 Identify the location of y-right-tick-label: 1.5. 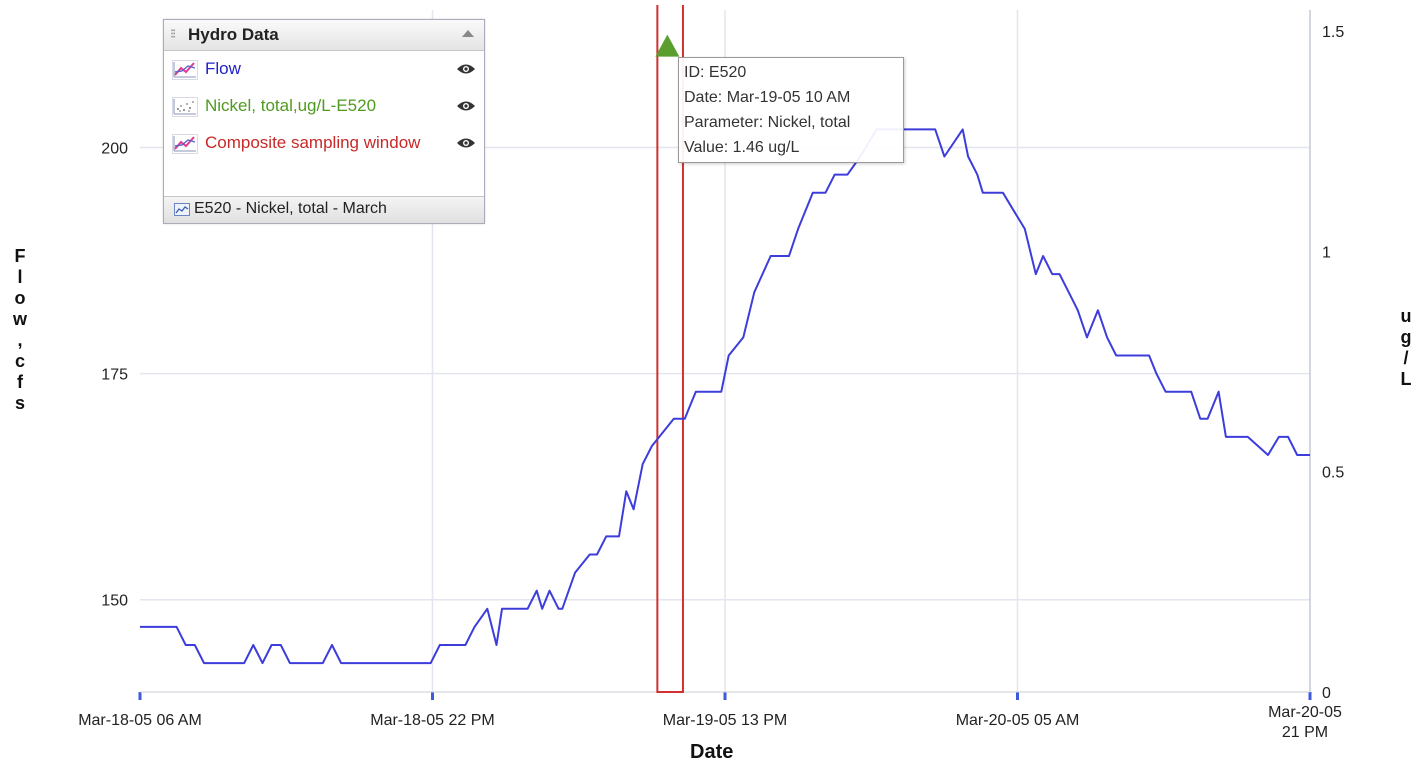
(1333, 32).